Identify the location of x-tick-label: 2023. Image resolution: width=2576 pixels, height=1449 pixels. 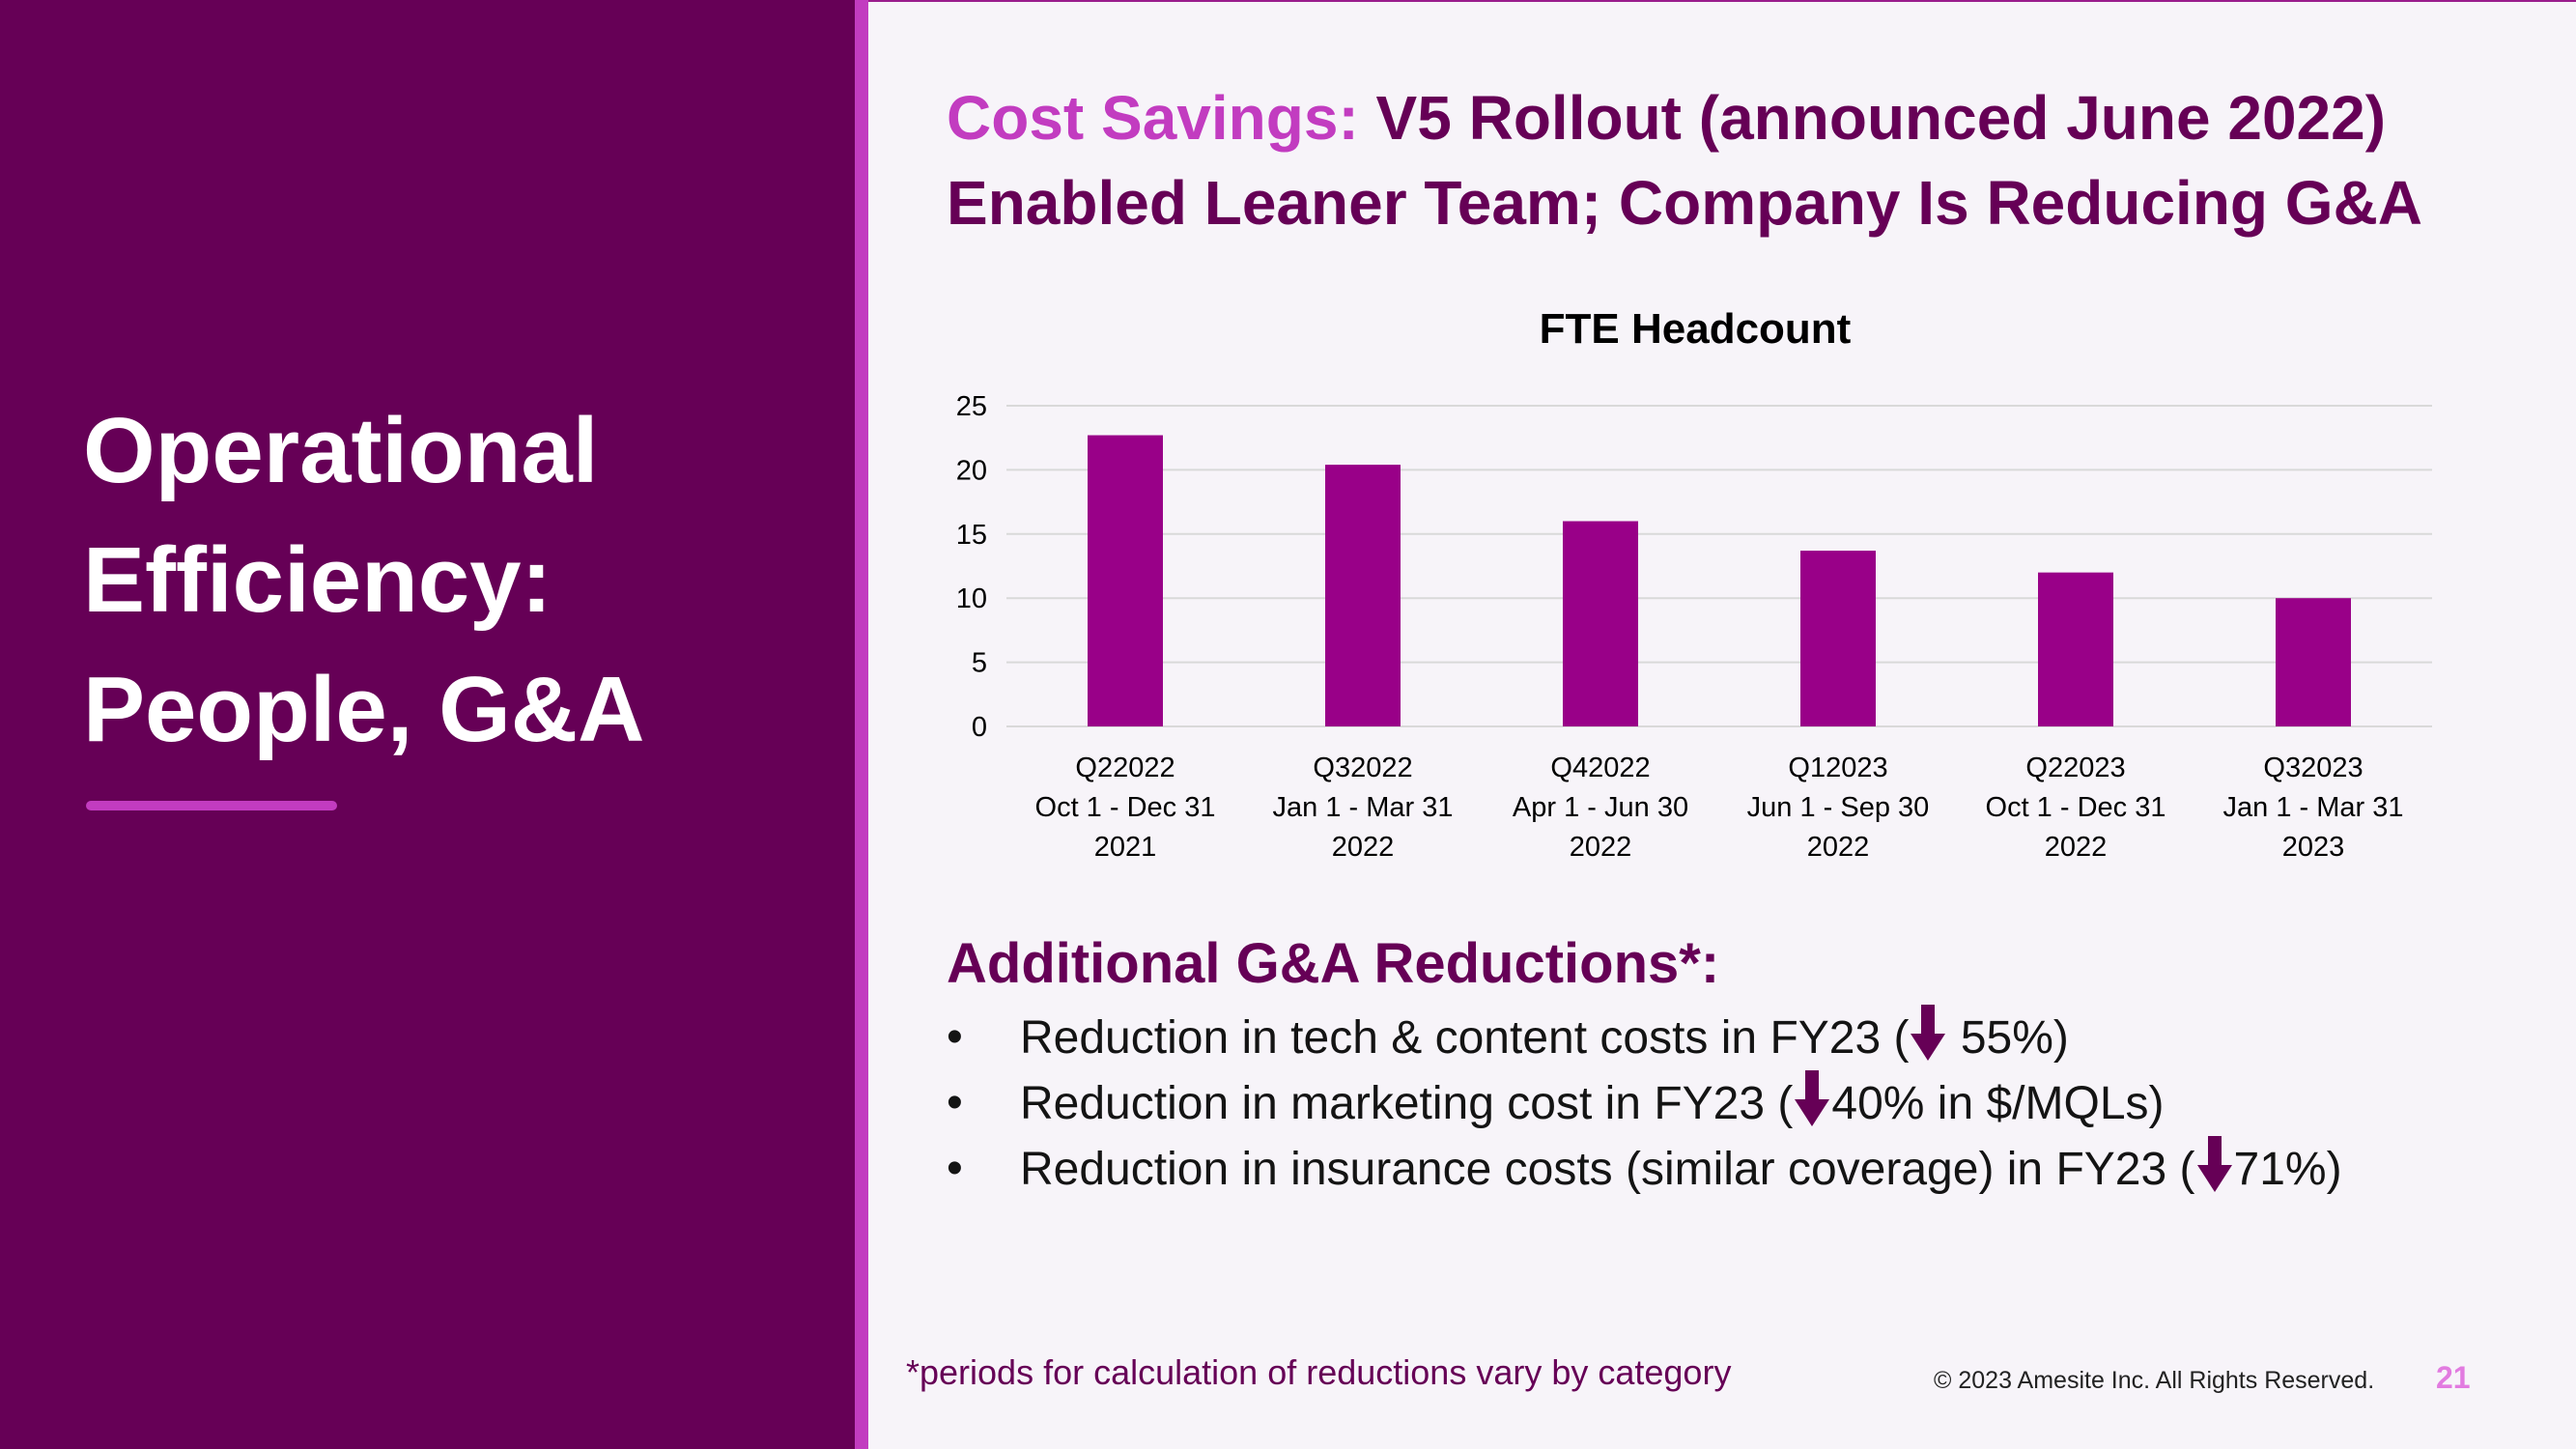
(2313, 847).